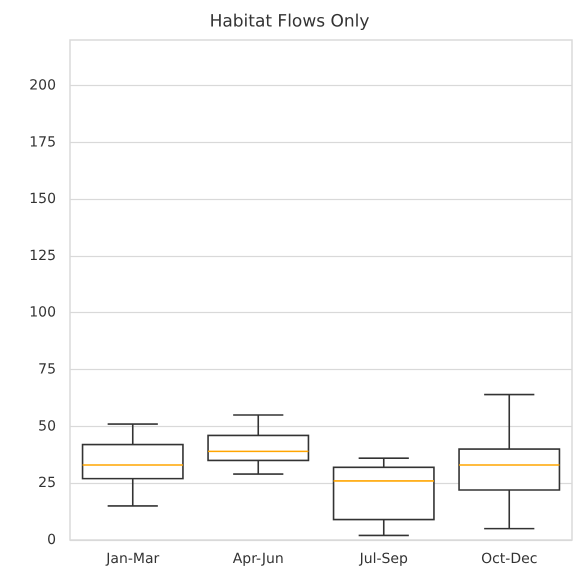  I want to click on y-tick-label: 25, so click(47, 483).